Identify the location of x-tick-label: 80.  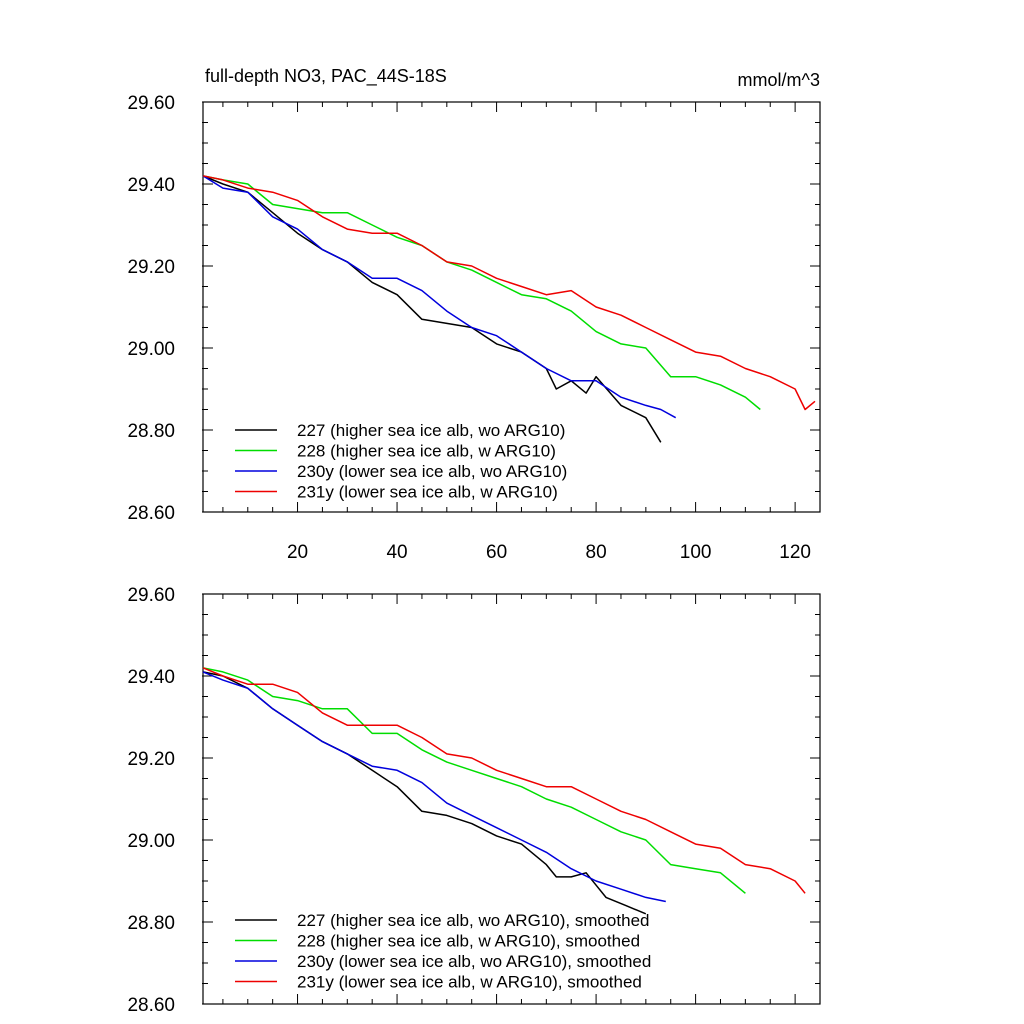
(596, 552).